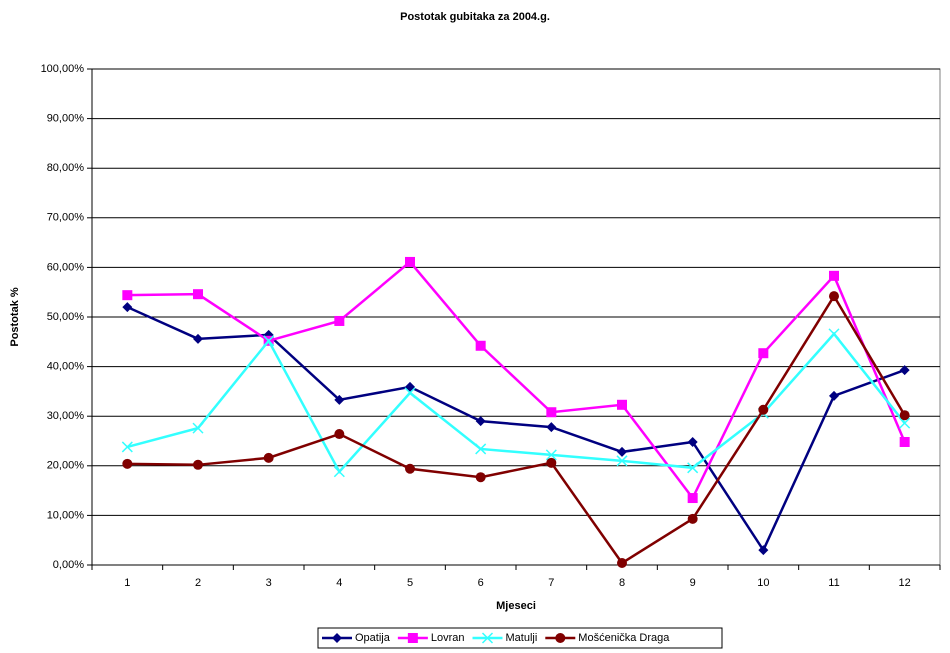 Image resolution: width=950 pixels, height=653 pixels. Describe the element at coordinates (66, 267) in the screenshot. I see `y-tick-label: 60,00%` at that location.